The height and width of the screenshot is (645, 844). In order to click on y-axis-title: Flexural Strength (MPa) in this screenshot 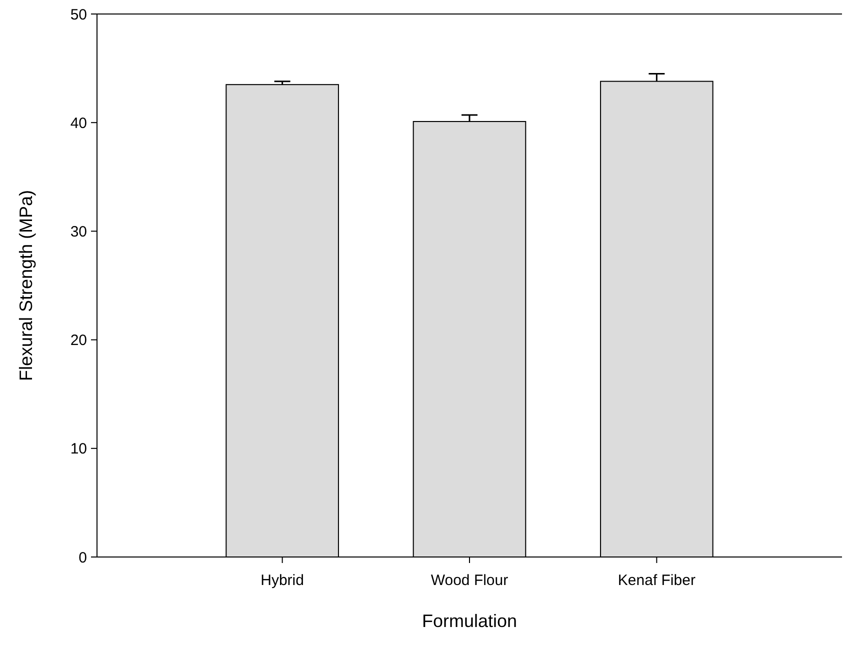, I will do `click(26, 286)`.